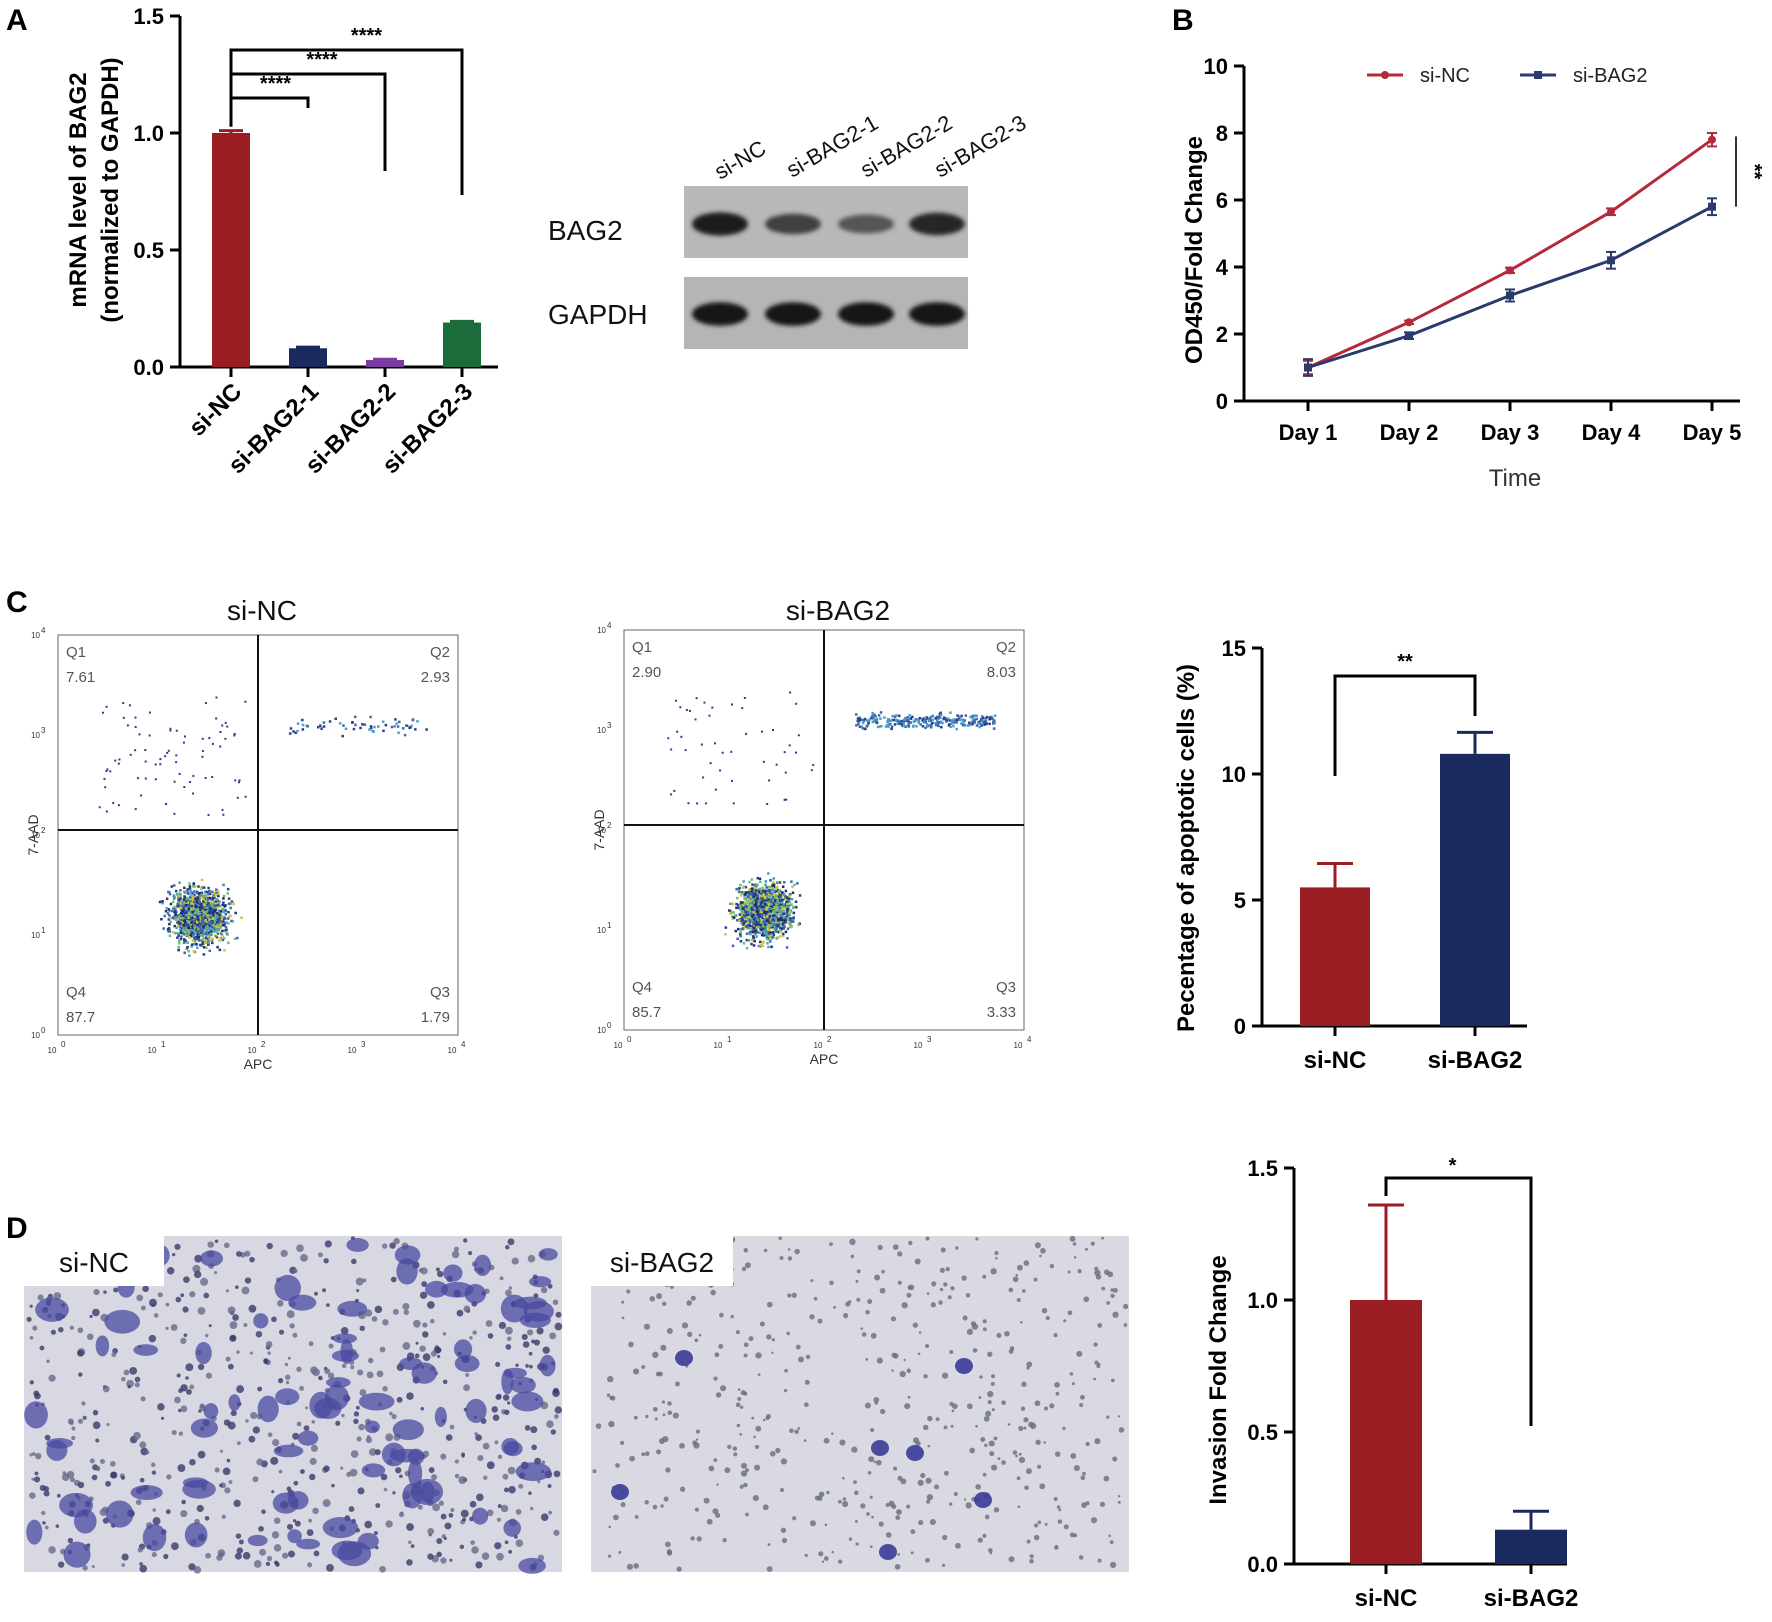 This screenshot has width=1772, height=1622. What do you see at coordinates (263, 826) in the screenshot?
I see `flow-dots` at bounding box center [263, 826].